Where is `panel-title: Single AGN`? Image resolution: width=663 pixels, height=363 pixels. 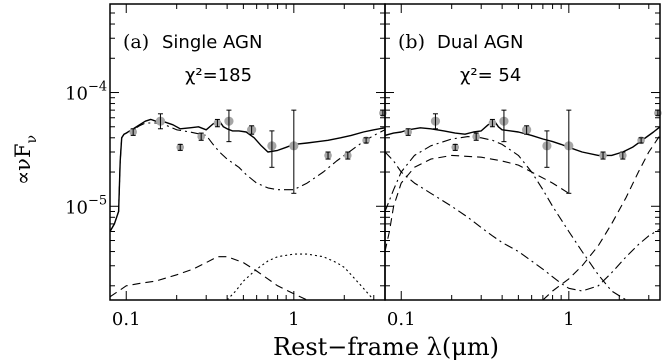
panel-title: Single AGN is located at coordinates (212, 42).